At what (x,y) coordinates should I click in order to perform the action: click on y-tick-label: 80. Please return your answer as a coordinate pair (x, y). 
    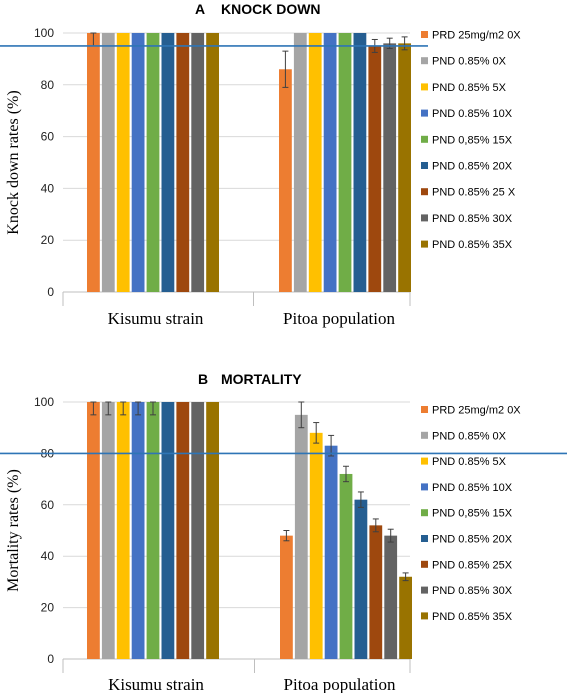
    Looking at the image, I should click on (48, 85).